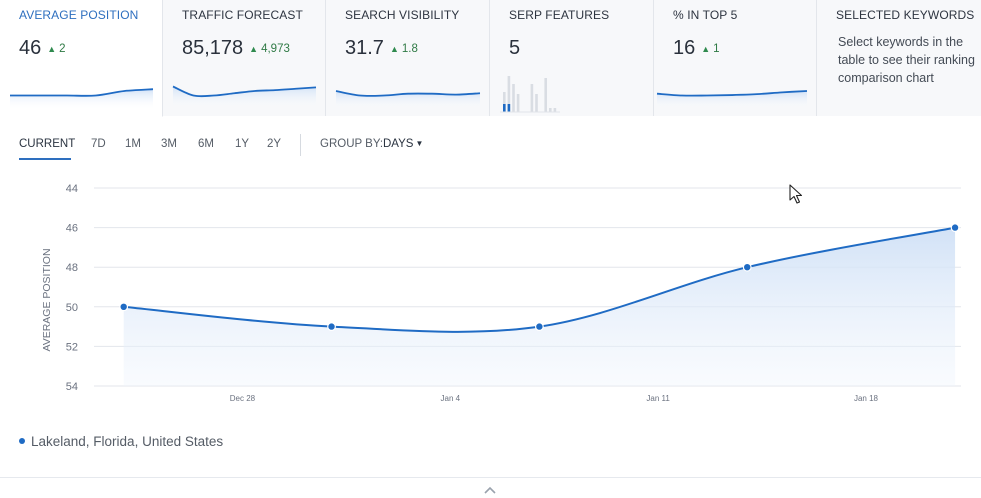 The height and width of the screenshot is (498, 981). Describe the element at coordinates (98, 144) in the screenshot. I see `period-tab-7d: 7D` at that location.